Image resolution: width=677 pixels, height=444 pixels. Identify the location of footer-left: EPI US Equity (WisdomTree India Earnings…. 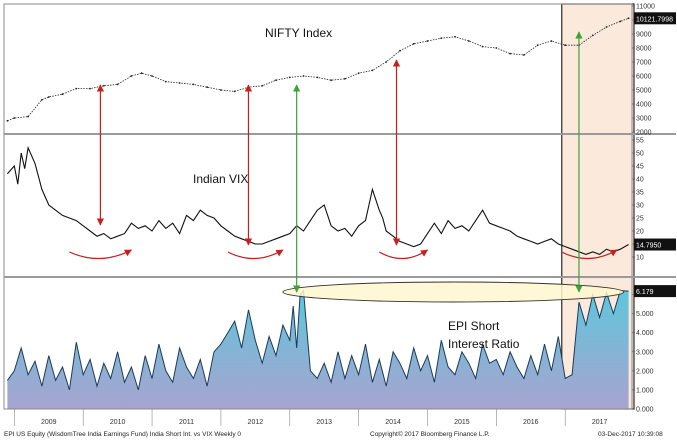
(122, 434).